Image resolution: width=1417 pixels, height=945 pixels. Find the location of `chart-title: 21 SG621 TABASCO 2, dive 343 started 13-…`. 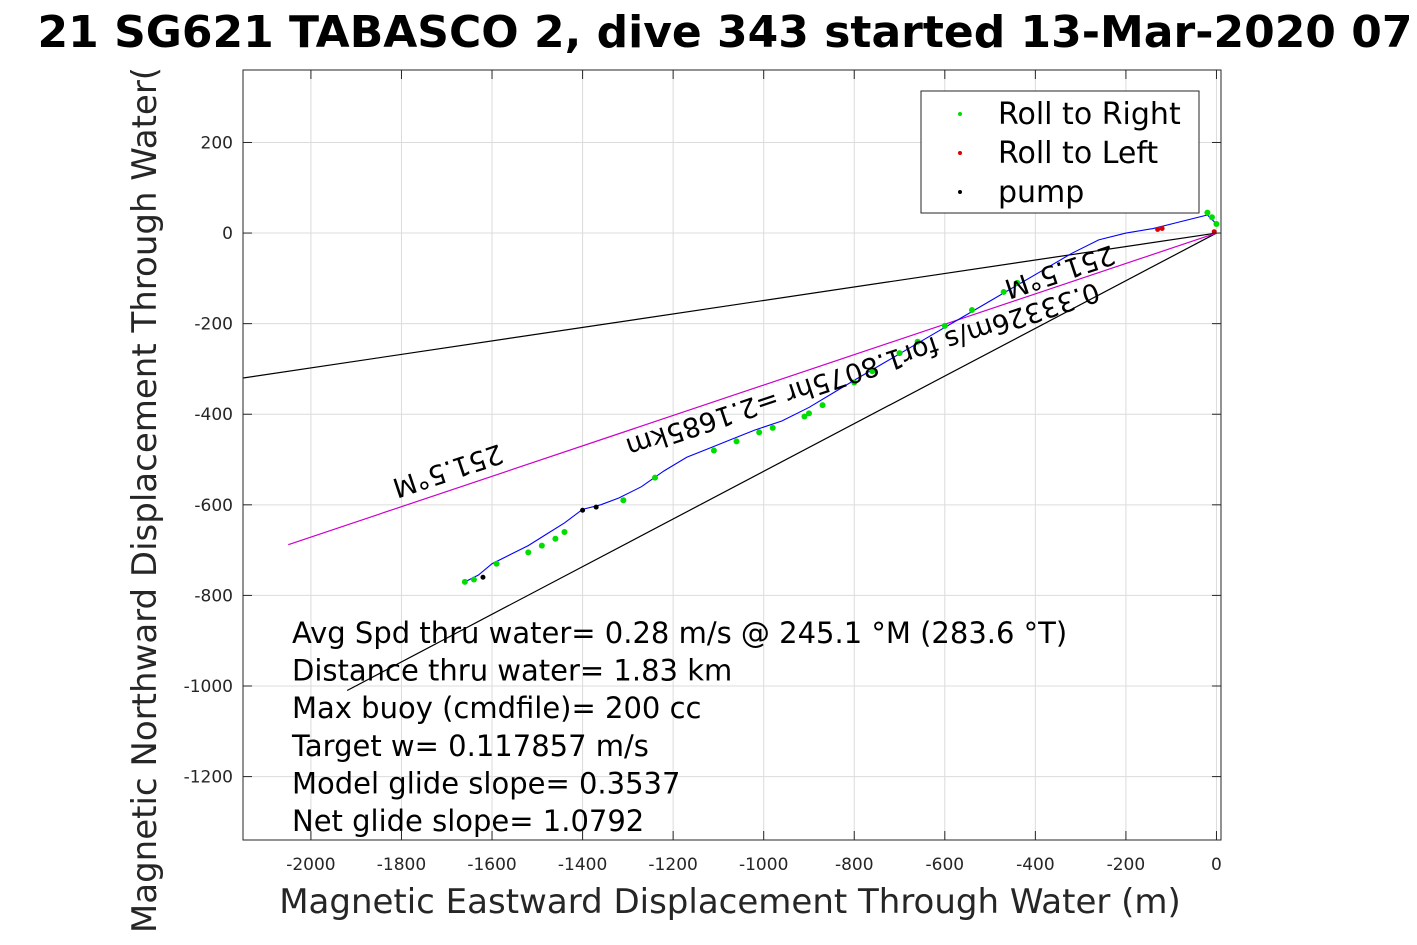

chart-title: 21 SG621 TABASCO 2, dive 343 started 13-… is located at coordinates (725, 32).